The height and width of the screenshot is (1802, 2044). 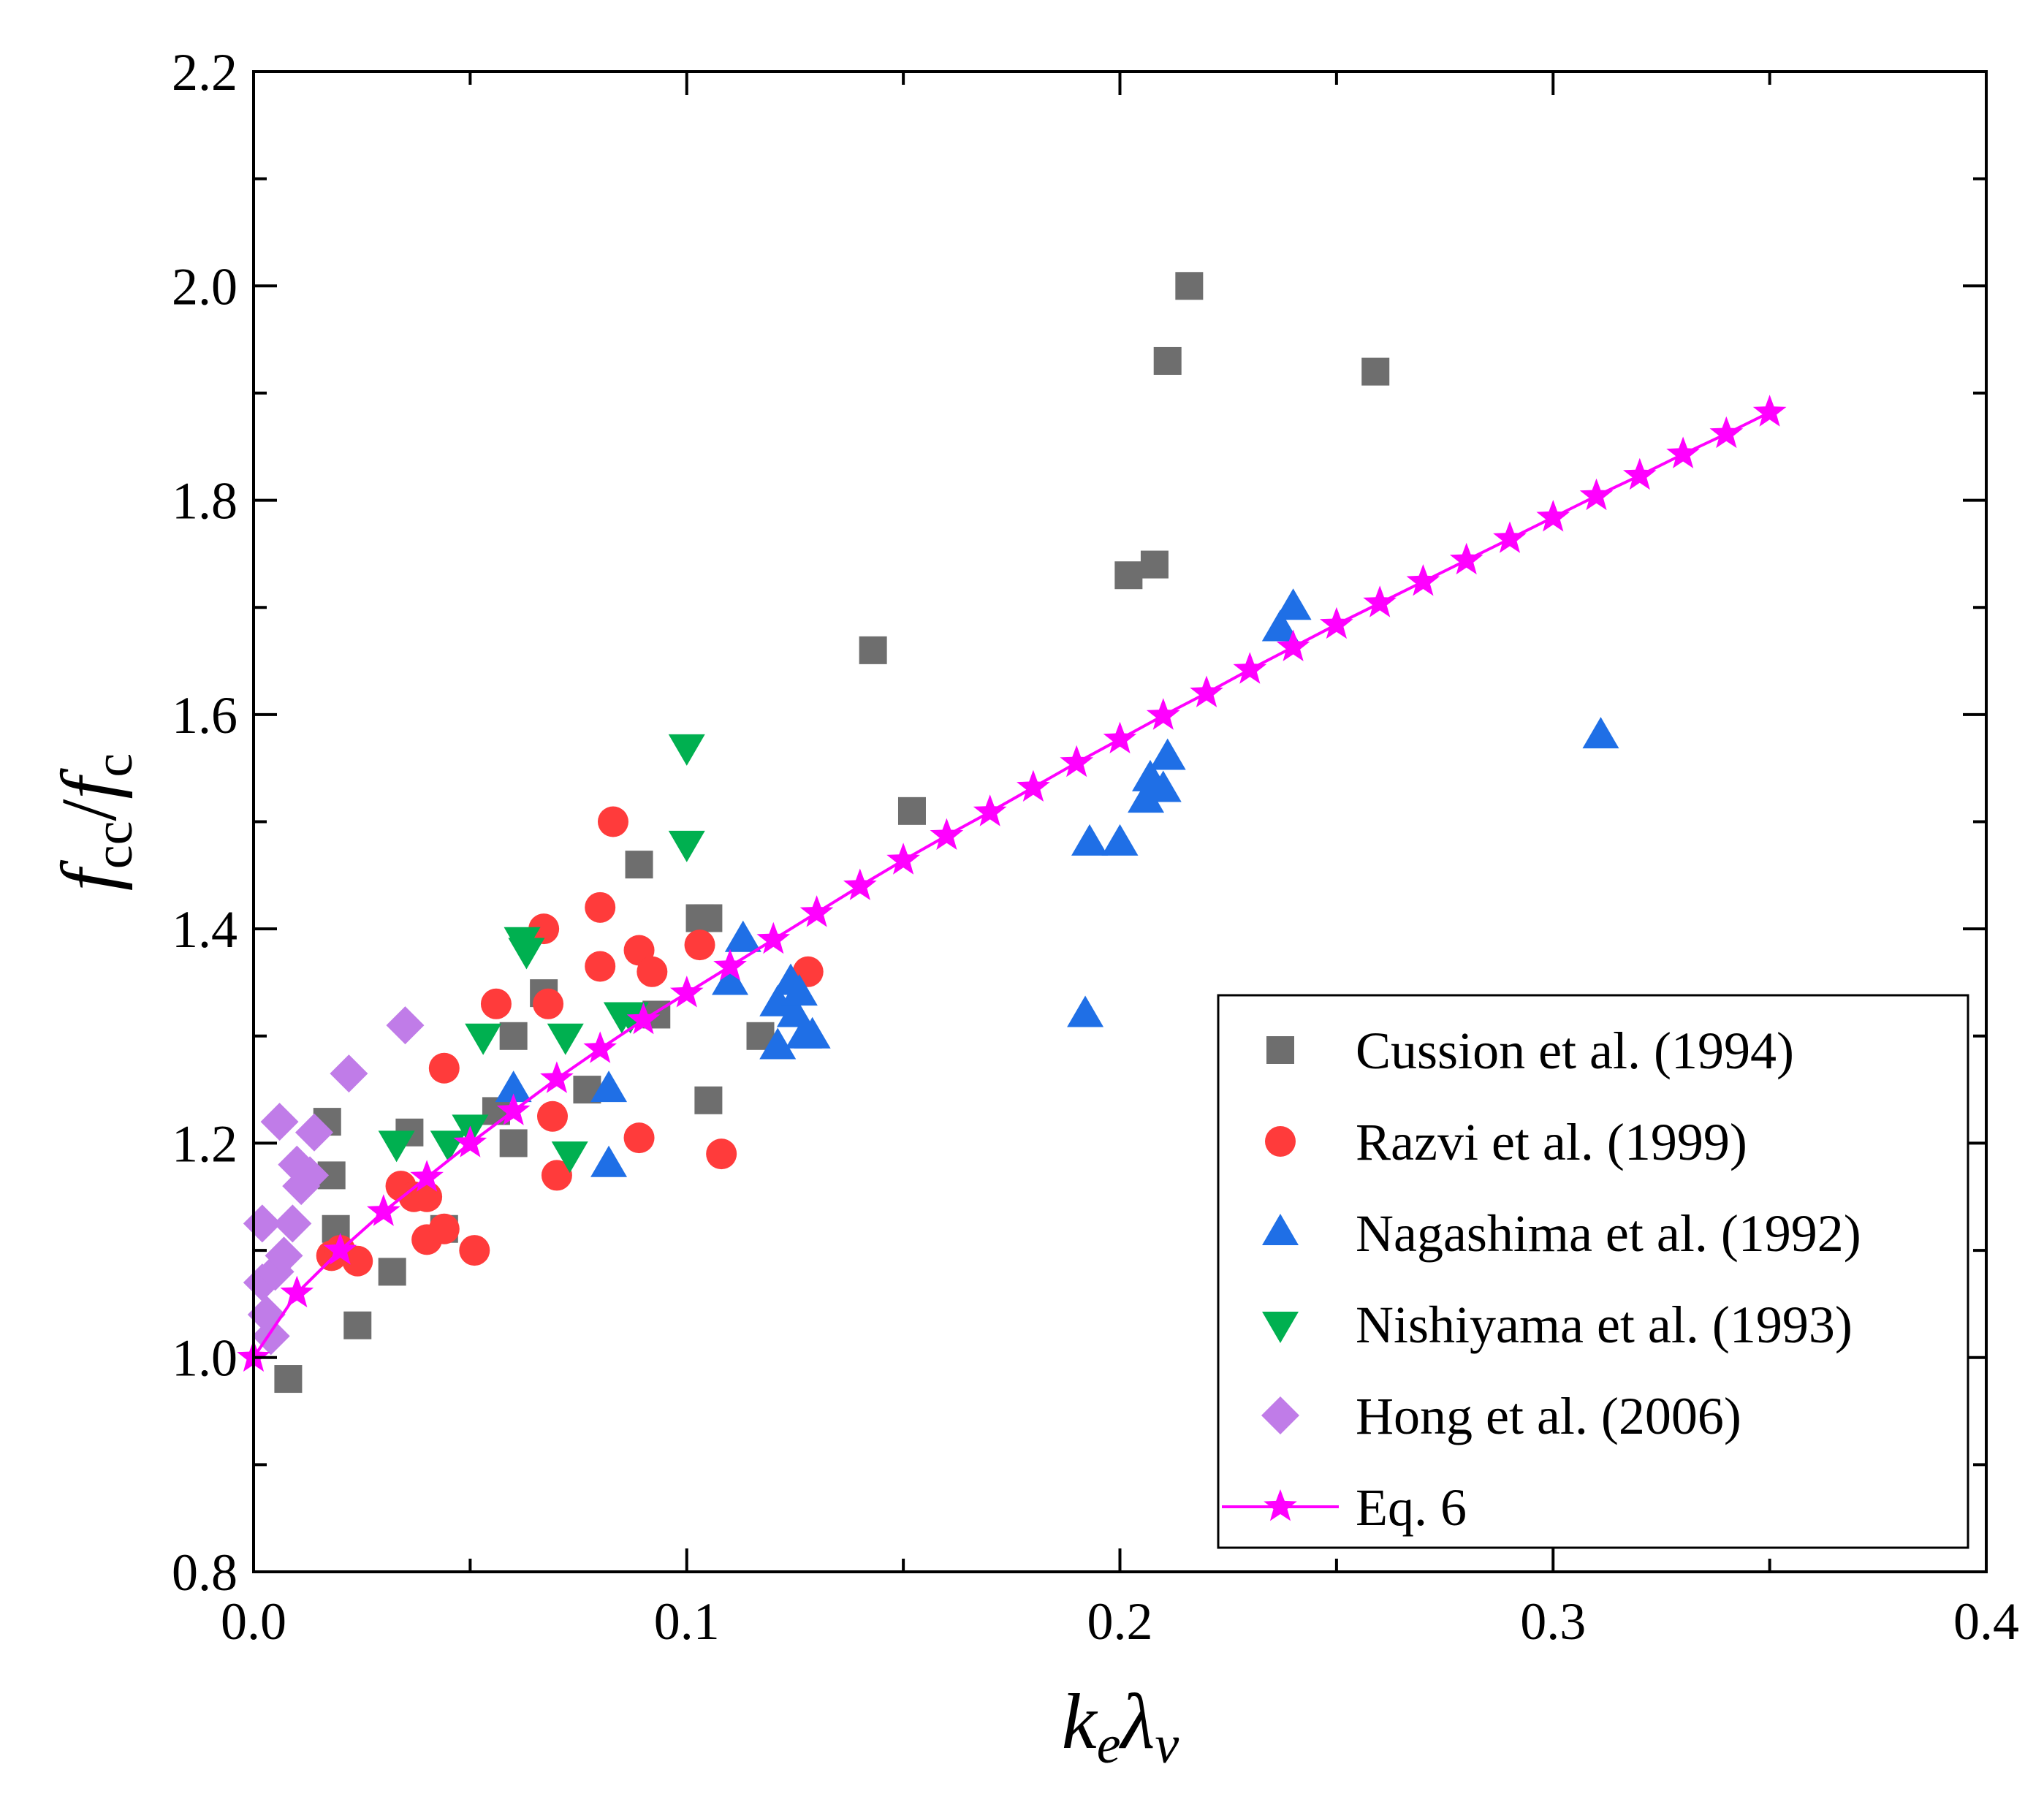 I want to click on y-tick-label: 1.2, so click(x=205, y=1143).